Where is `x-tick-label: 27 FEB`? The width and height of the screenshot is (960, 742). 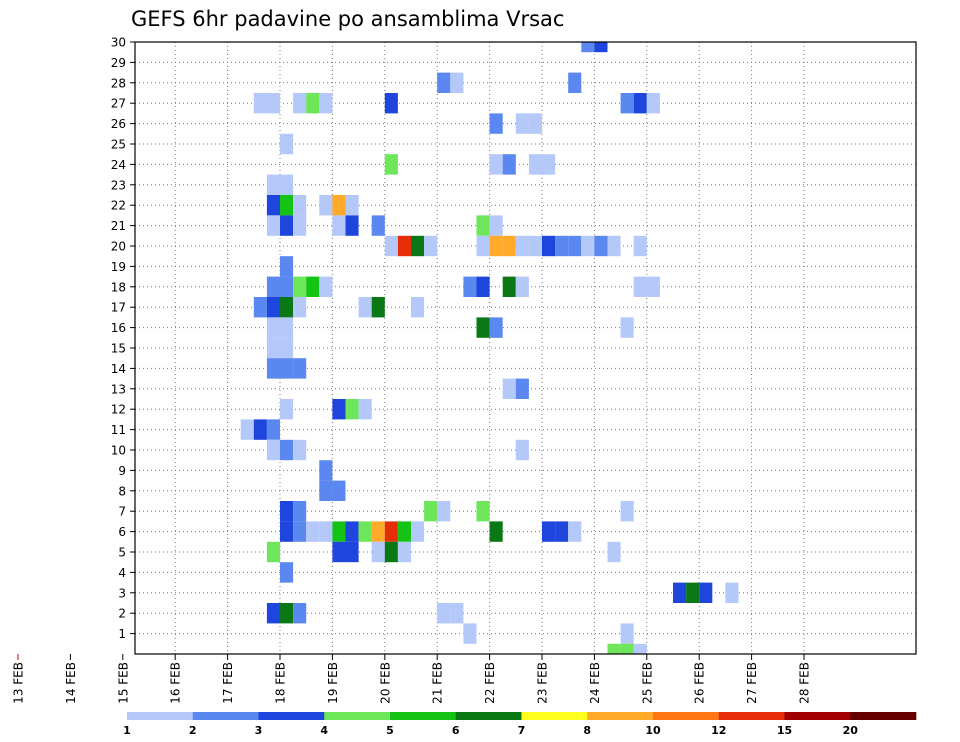
x-tick-label: 27 FEB is located at coordinates (752, 683).